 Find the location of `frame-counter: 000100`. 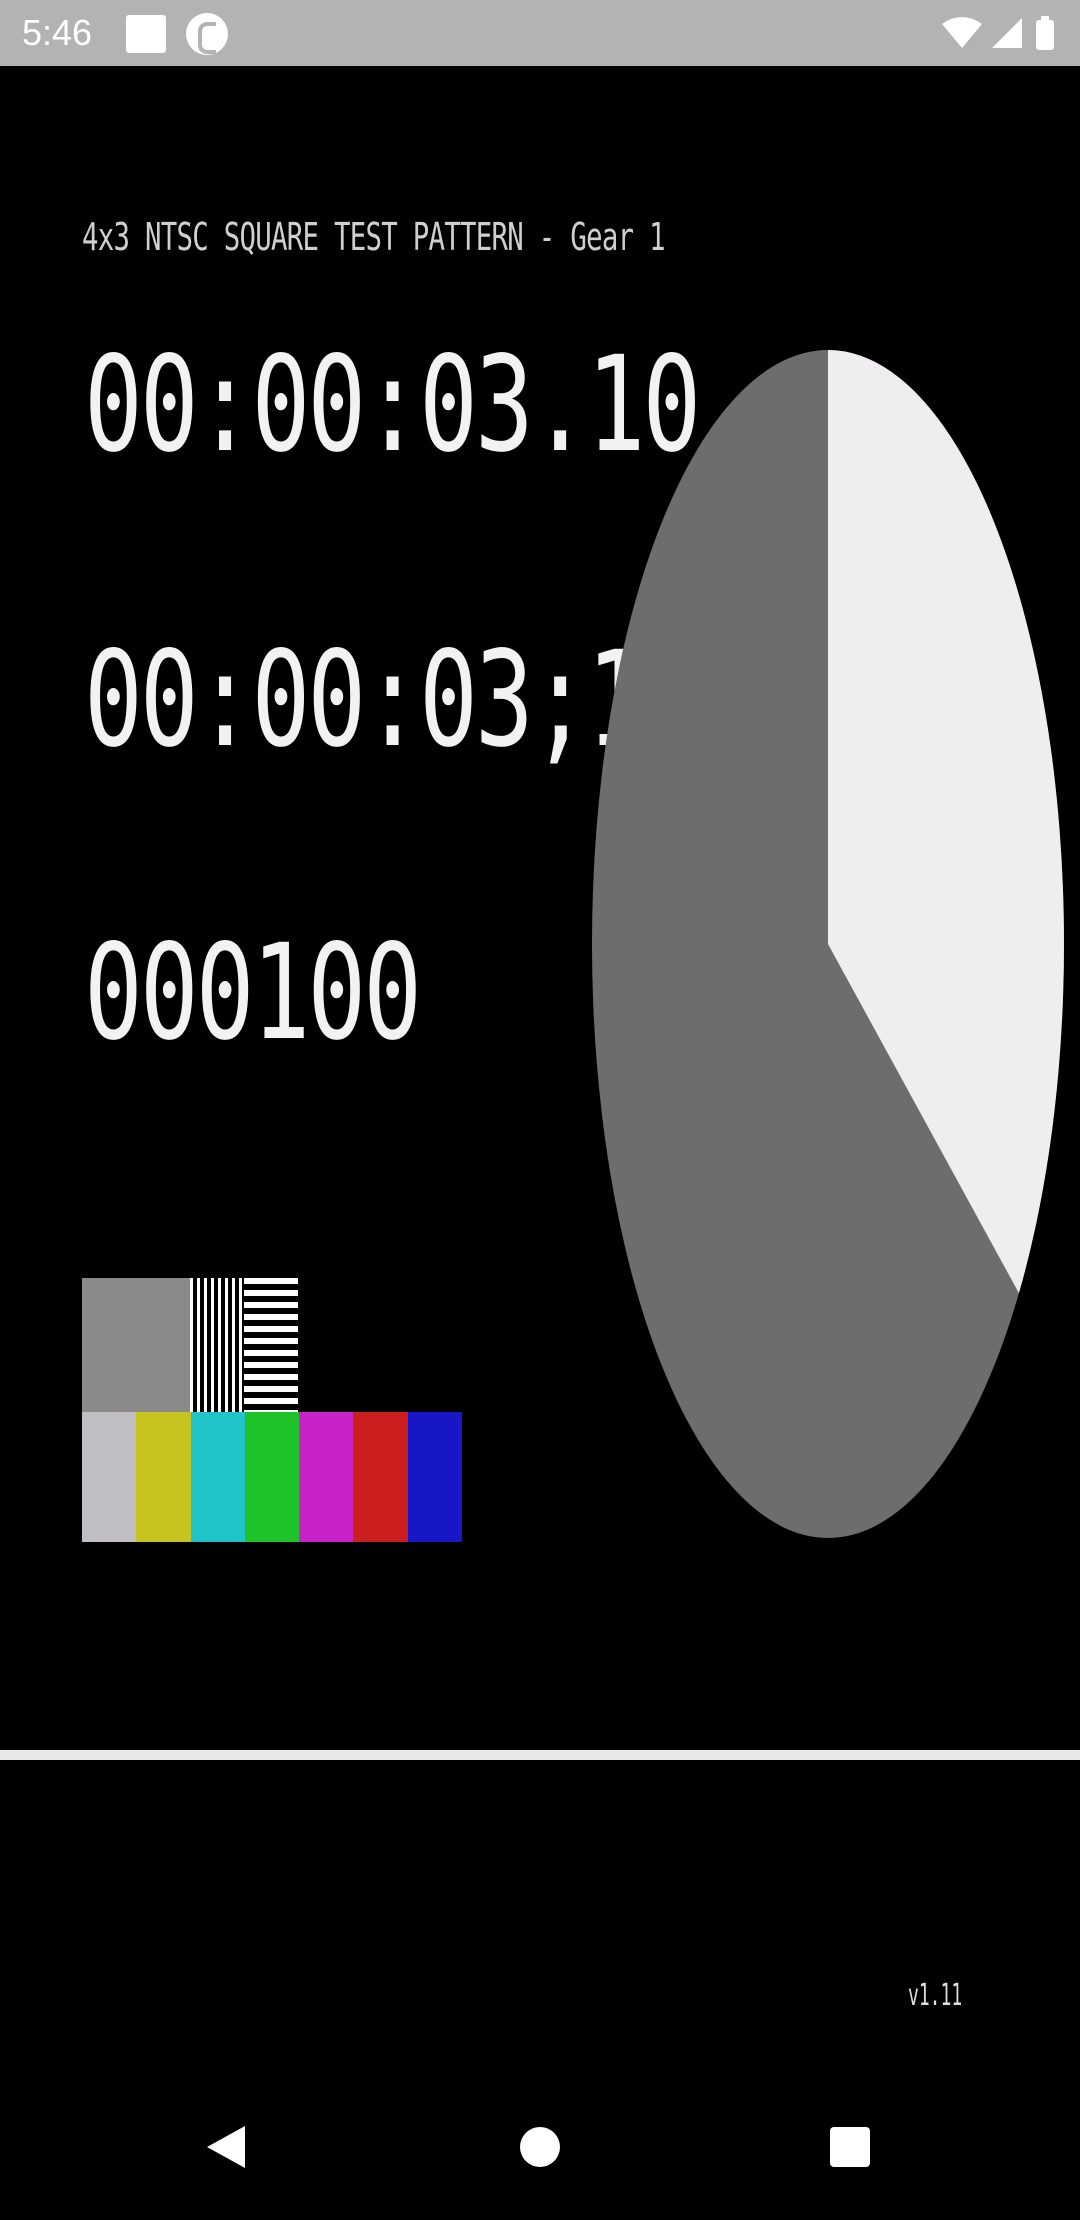

frame-counter: 000100 is located at coordinates (253, 993).